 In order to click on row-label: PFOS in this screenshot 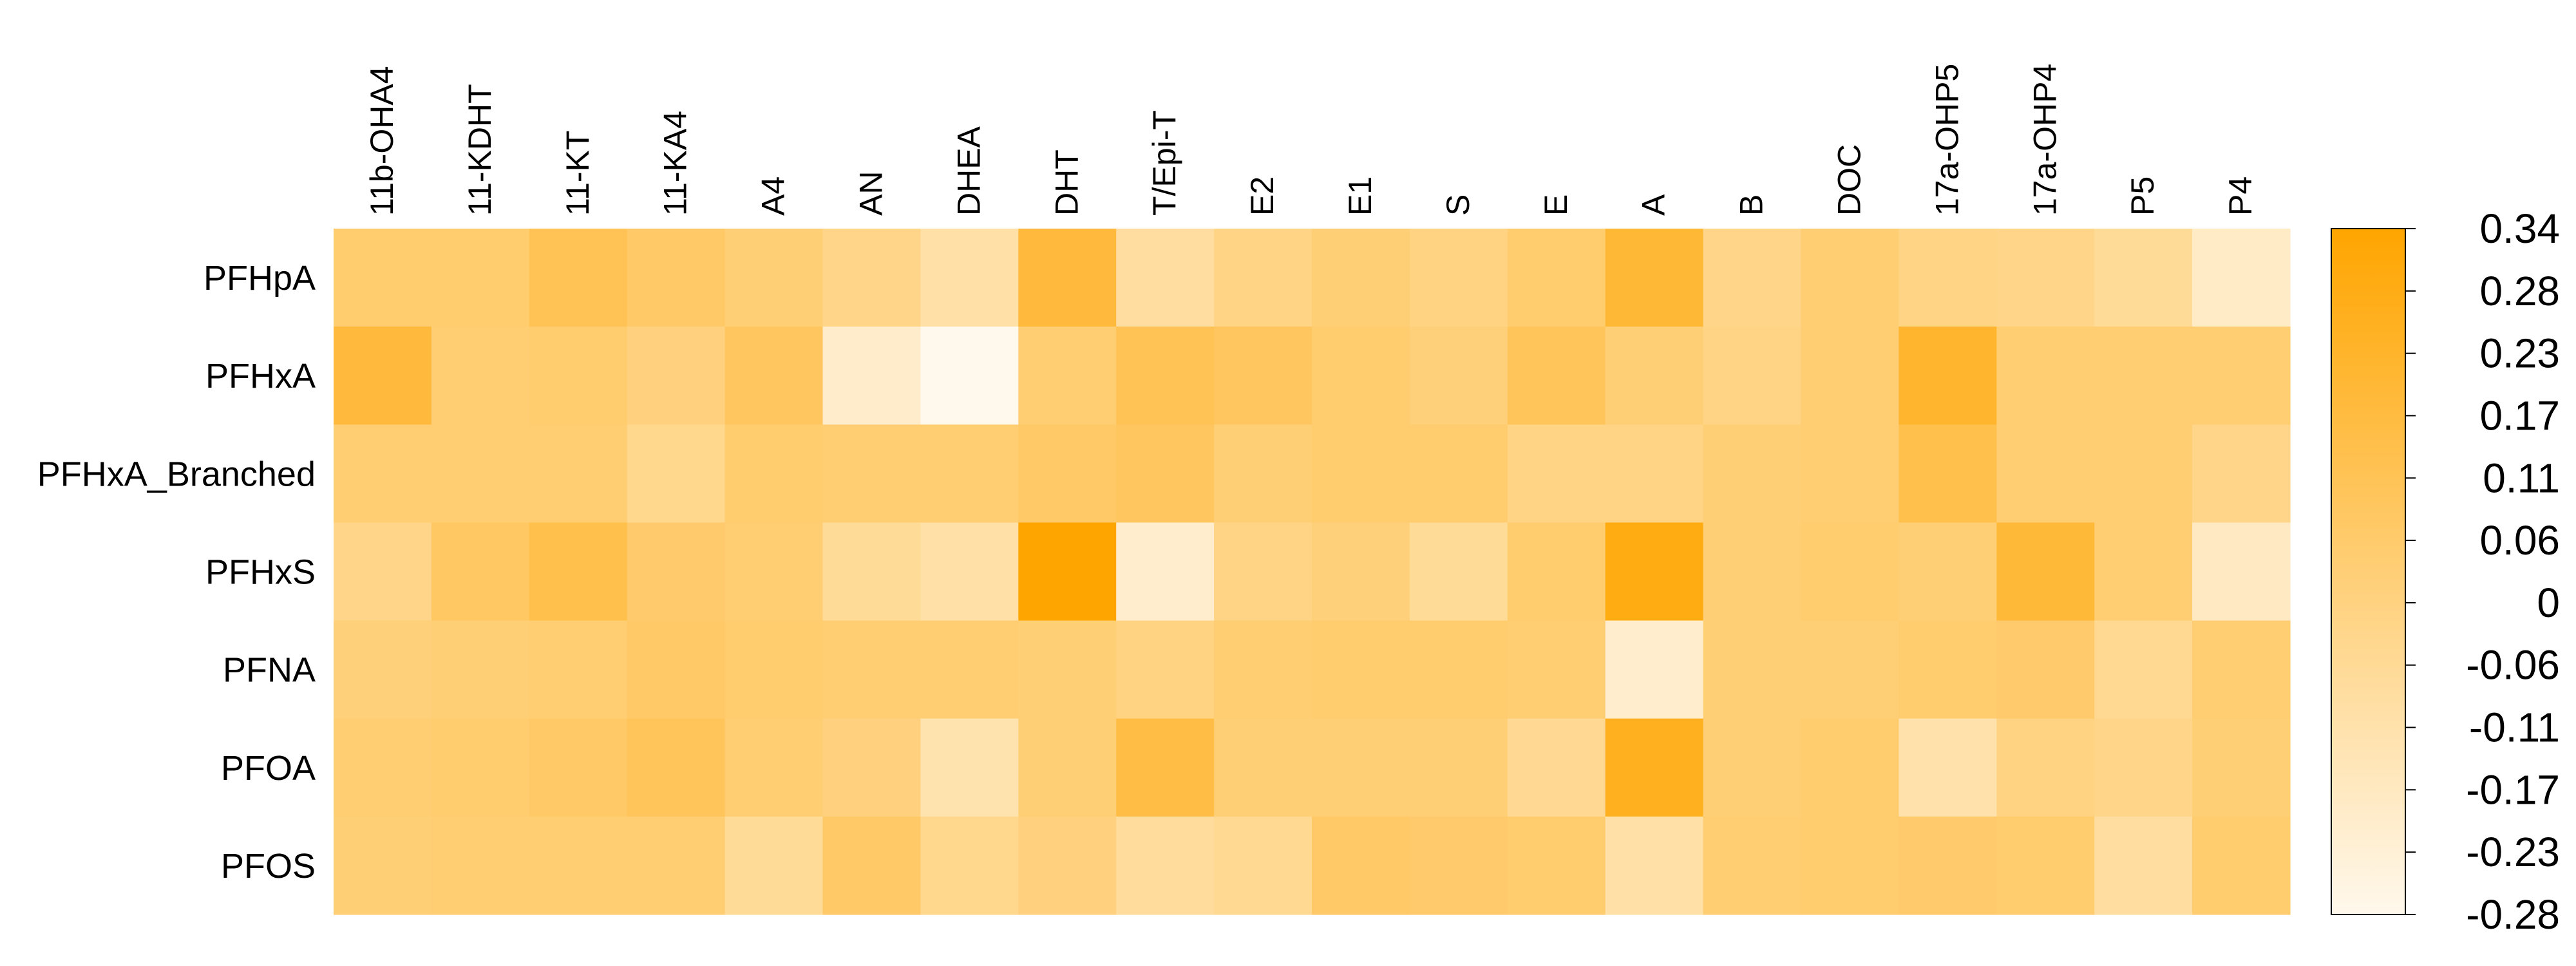, I will do `click(269, 867)`.